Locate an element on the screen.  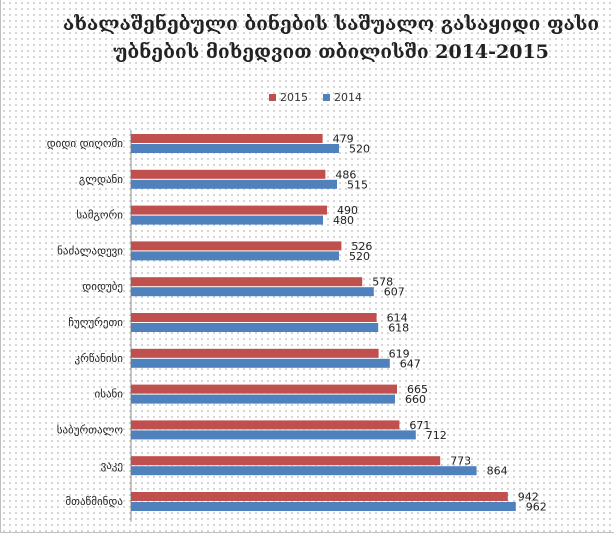
value-label-2014-cat-2: 480 is located at coordinates (343, 220).